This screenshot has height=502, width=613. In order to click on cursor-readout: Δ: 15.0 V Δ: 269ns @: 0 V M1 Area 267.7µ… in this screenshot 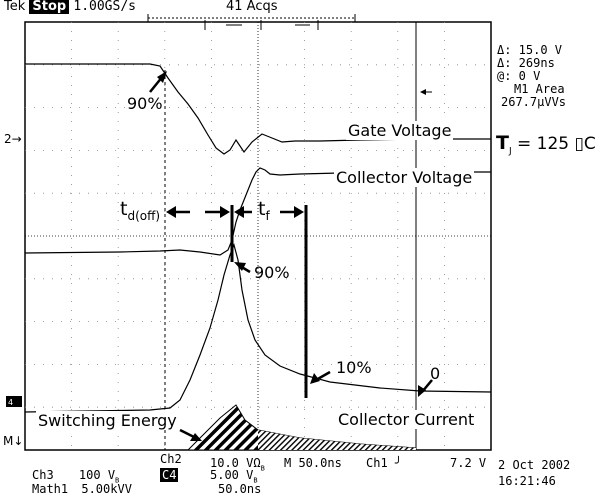, I will do `click(531, 76)`.